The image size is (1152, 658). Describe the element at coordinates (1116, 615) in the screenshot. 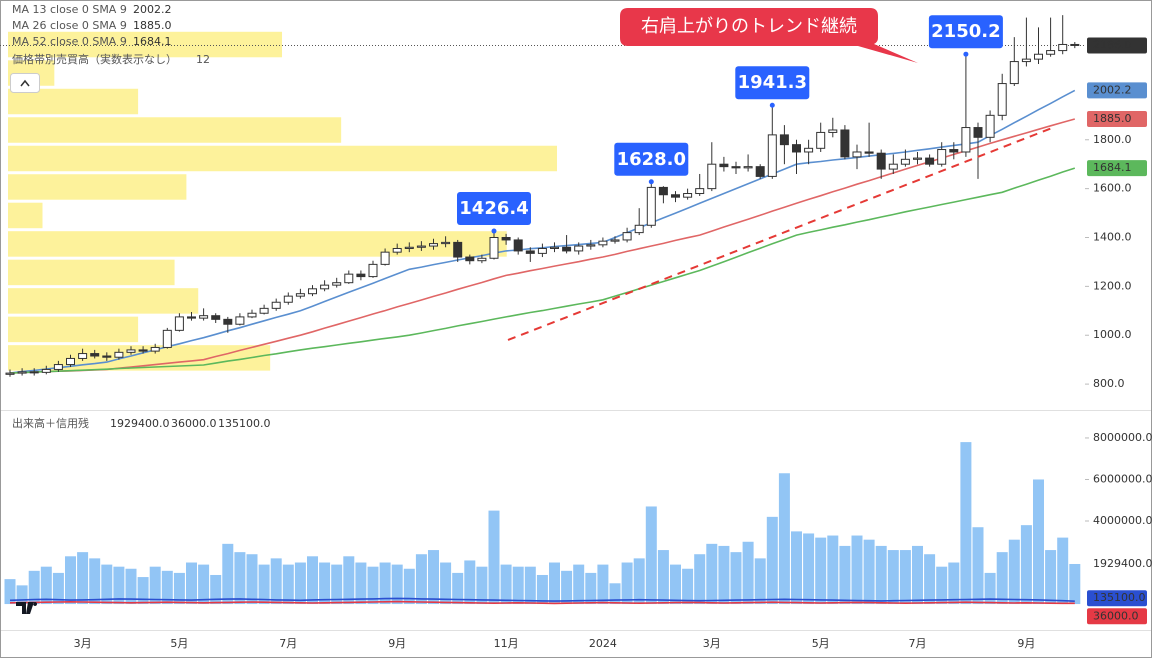

I see `last-value-label: 36000.0` at that location.